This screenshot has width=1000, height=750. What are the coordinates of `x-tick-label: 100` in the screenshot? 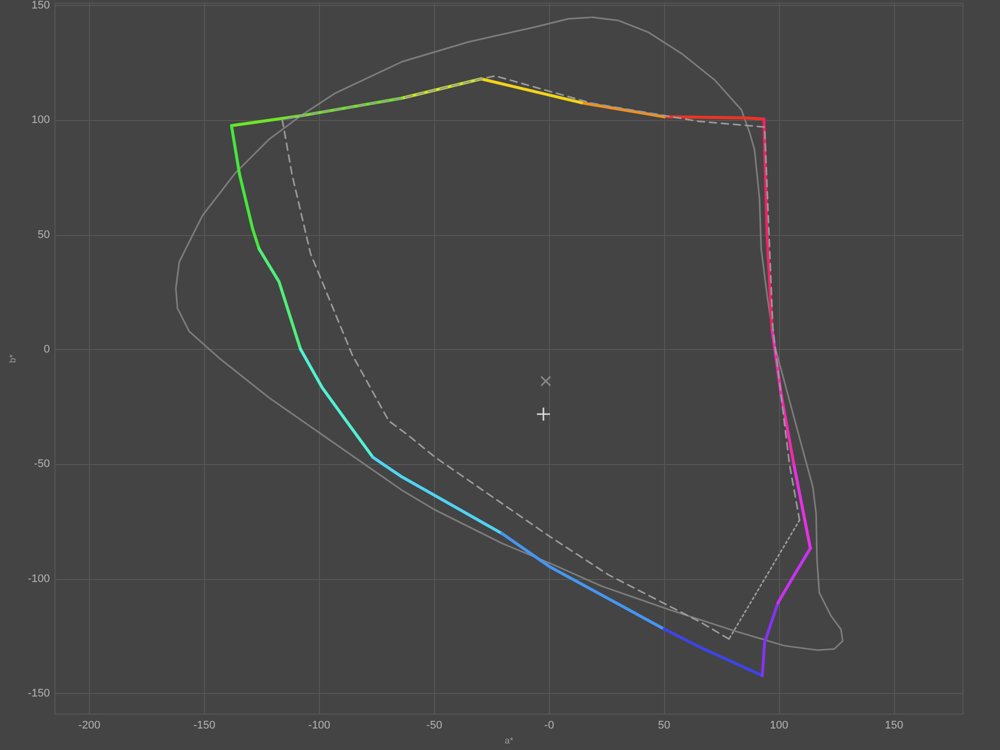 It's located at (779, 726).